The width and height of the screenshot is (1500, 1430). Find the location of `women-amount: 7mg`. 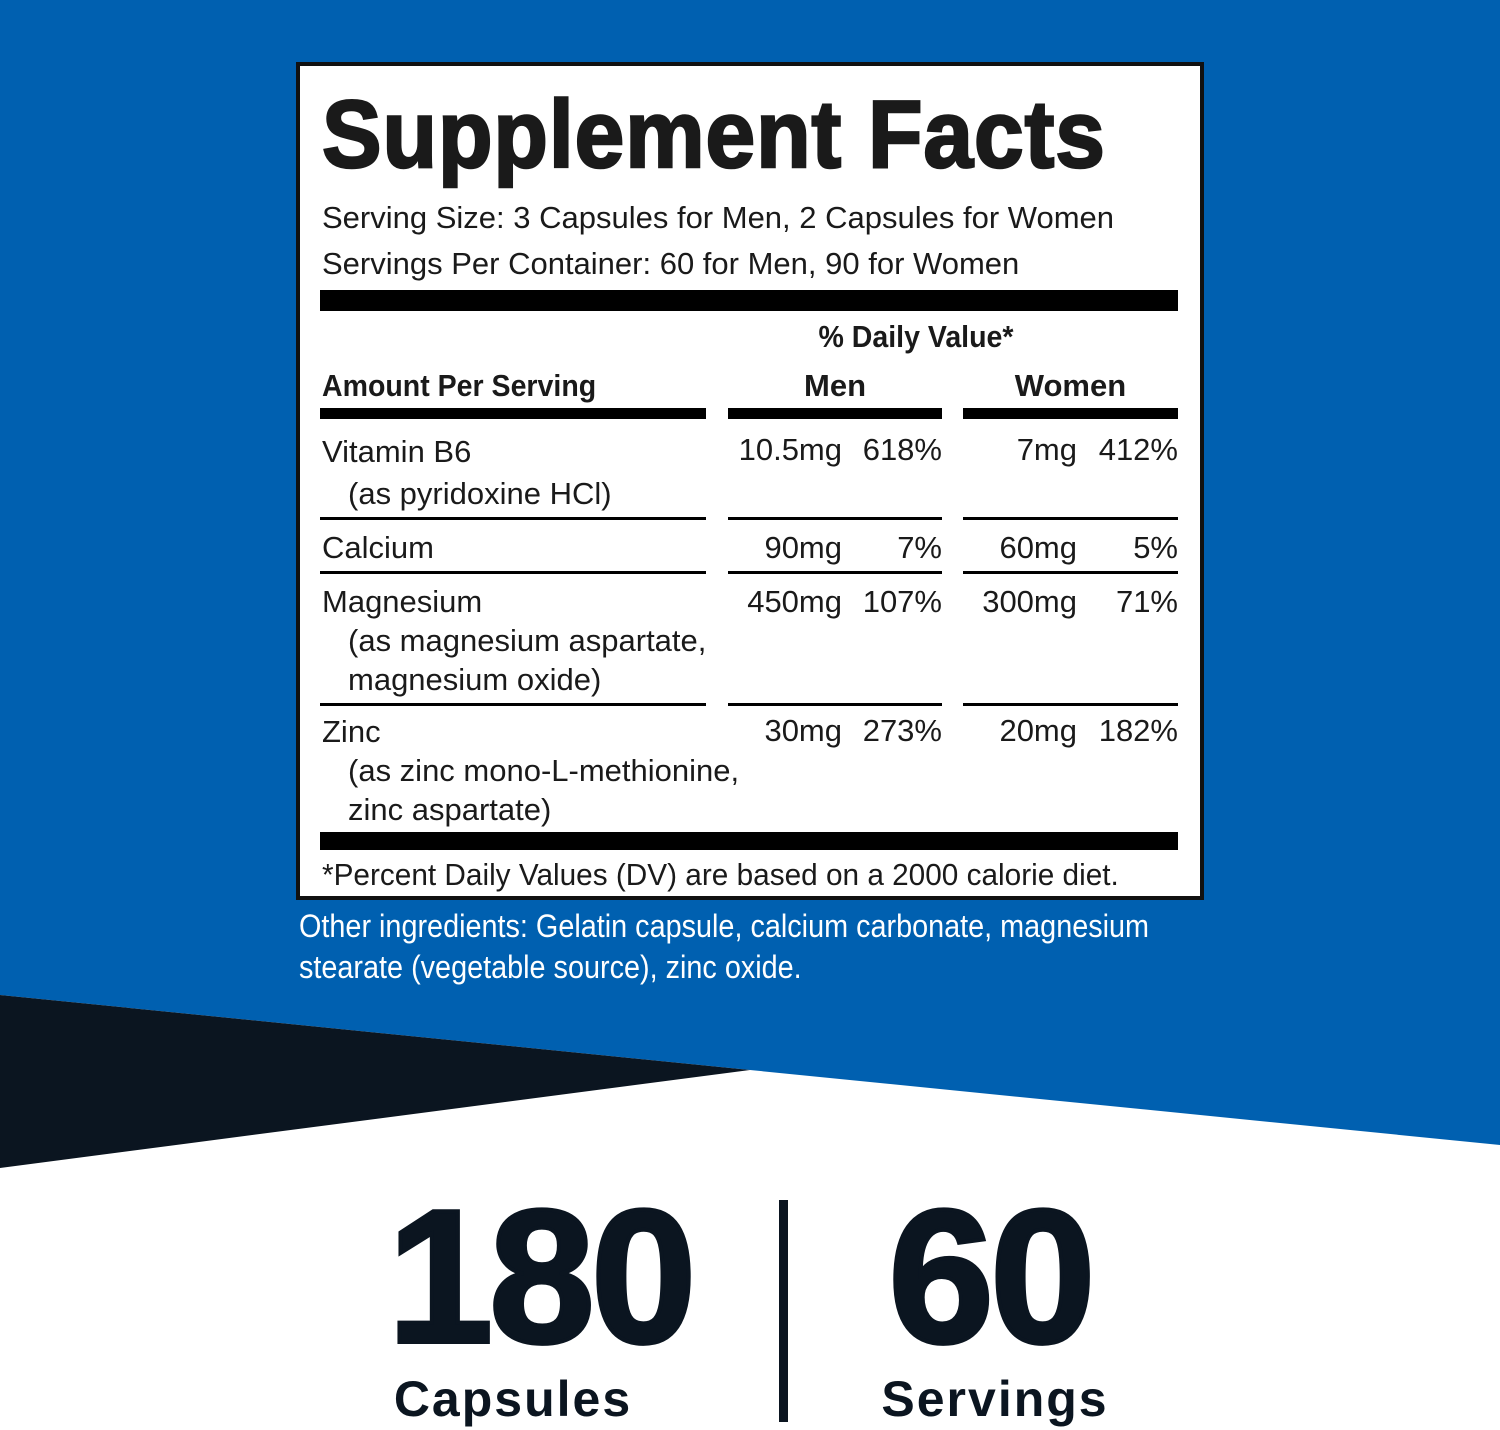

women-amount: 7mg is located at coordinates (1046, 449).